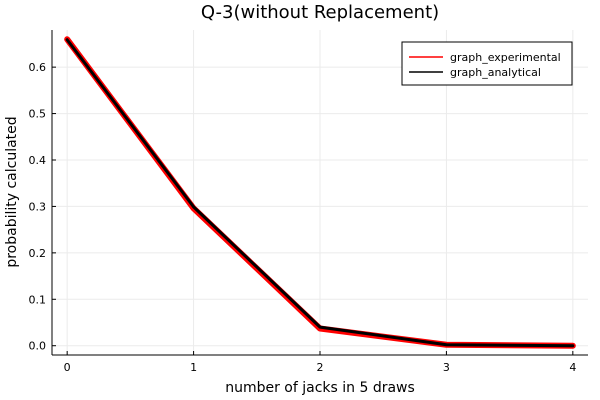  What do you see at coordinates (193, 367) in the screenshot?
I see `x-tick-label: 1` at bounding box center [193, 367].